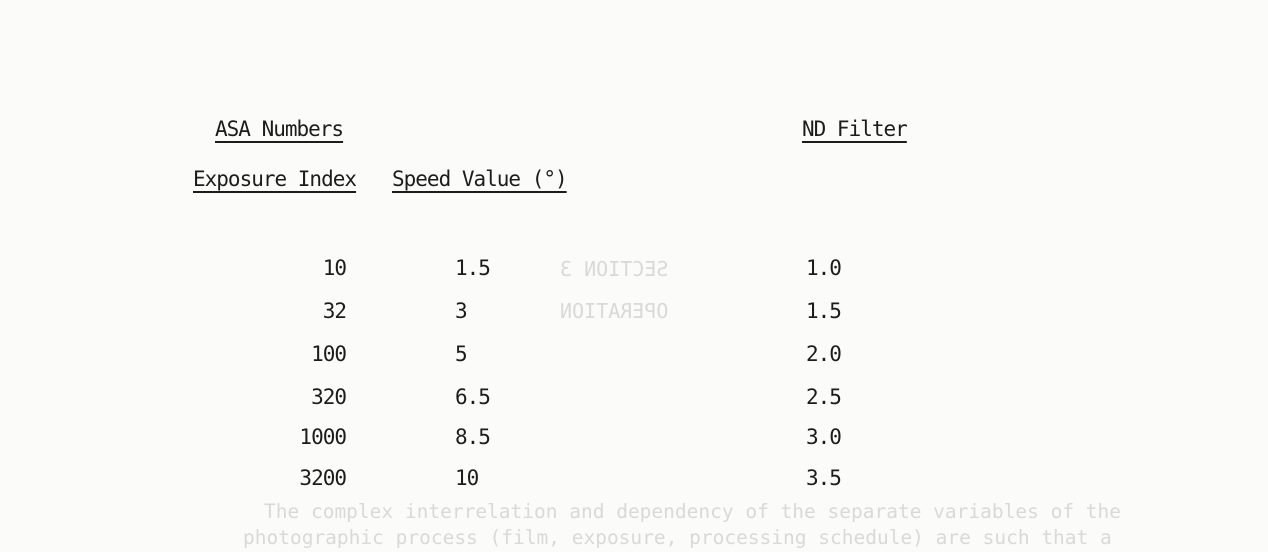 This screenshot has height=552, width=1268. Describe the element at coordinates (275, 179) in the screenshot. I see `exposure-index-header: Exposure Index` at that location.